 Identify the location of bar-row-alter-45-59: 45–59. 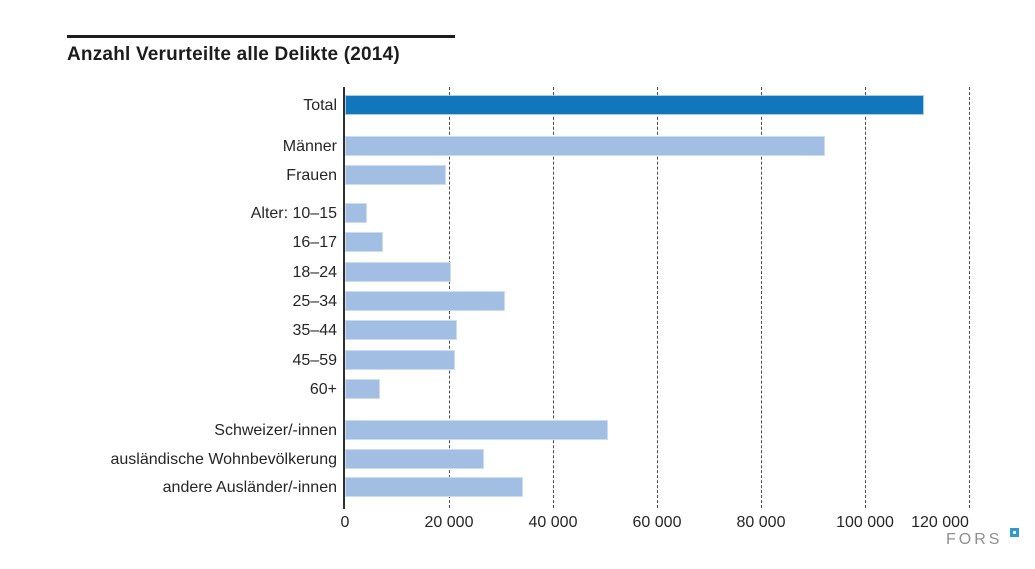
(517, 360).